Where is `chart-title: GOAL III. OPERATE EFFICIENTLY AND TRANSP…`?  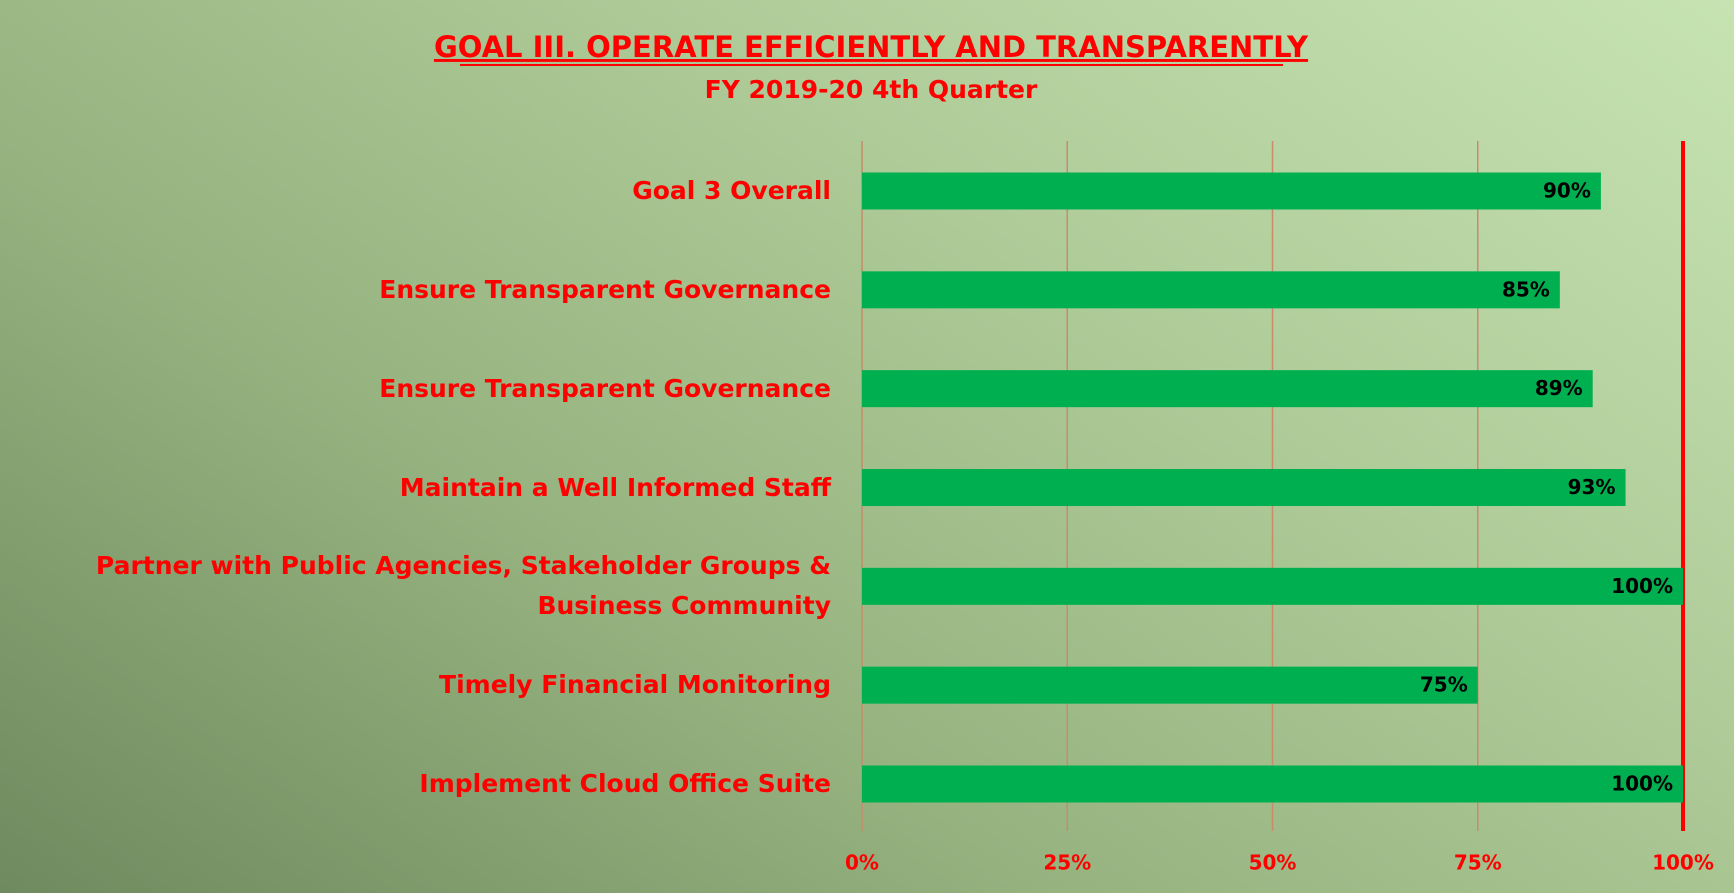 chart-title: GOAL III. OPERATE EFFICIENTLY AND TRANSP… is located at coordinates (871, 47).